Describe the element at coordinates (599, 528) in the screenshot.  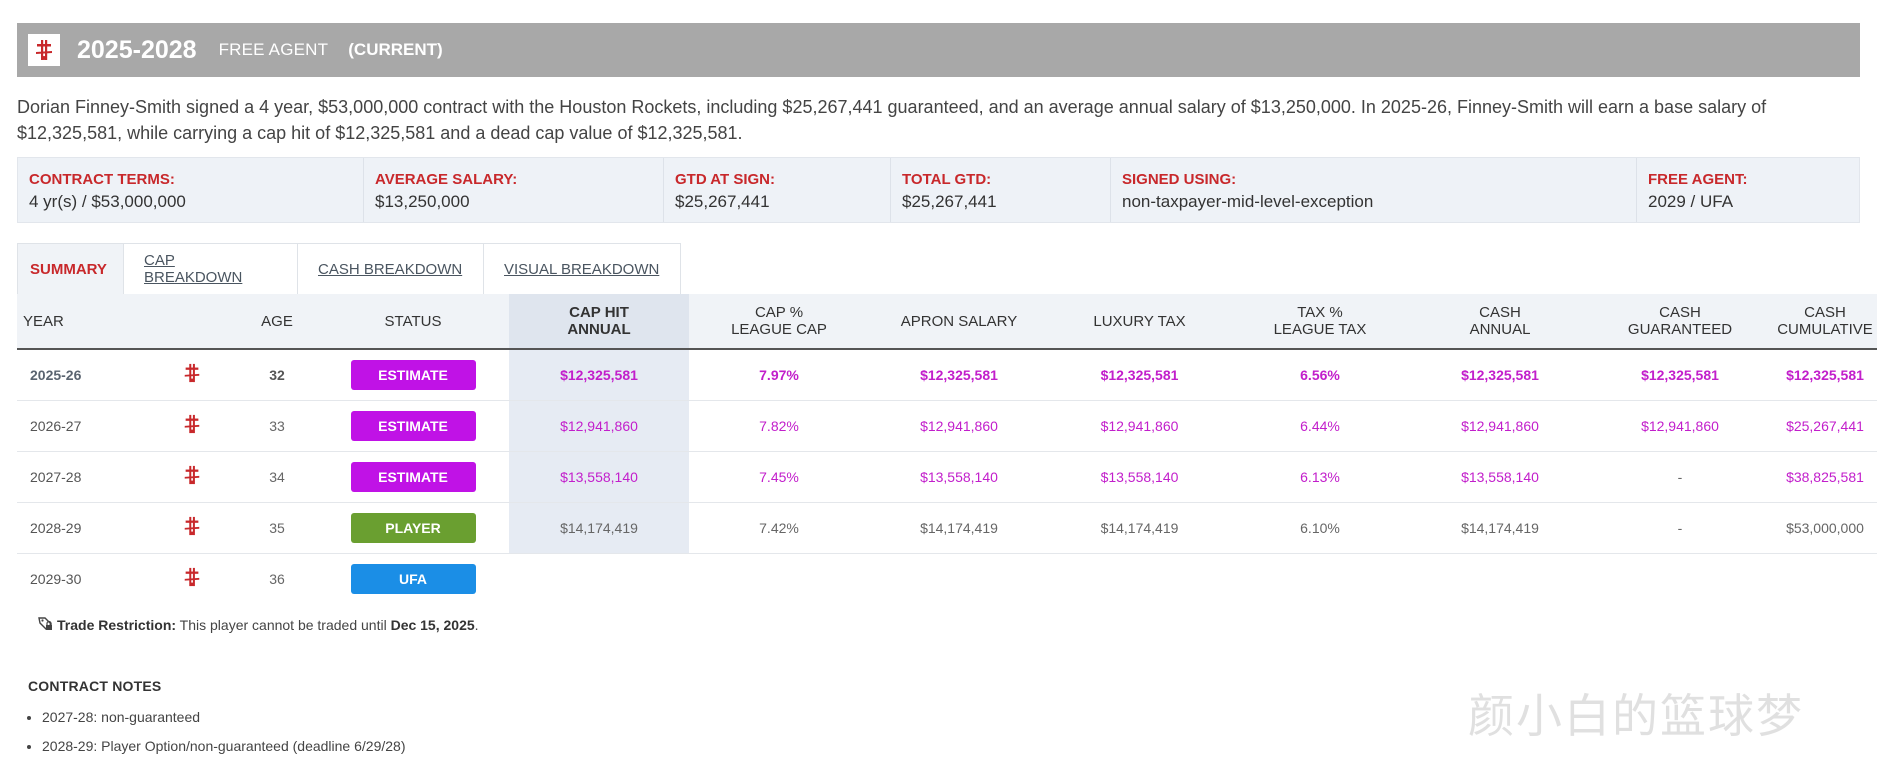
I see `row-cap-hit: $14,174,419` at that location.